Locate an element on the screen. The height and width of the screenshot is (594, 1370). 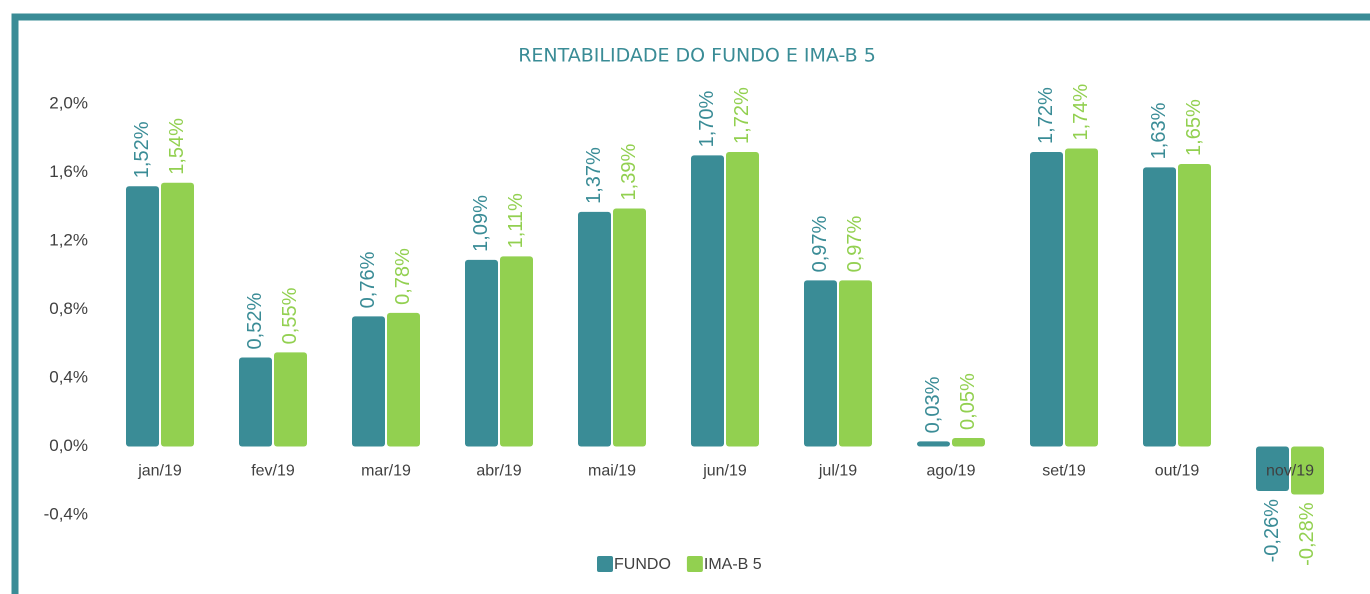
y-tick-label: 1,6% is located at coordinates (68, 171).